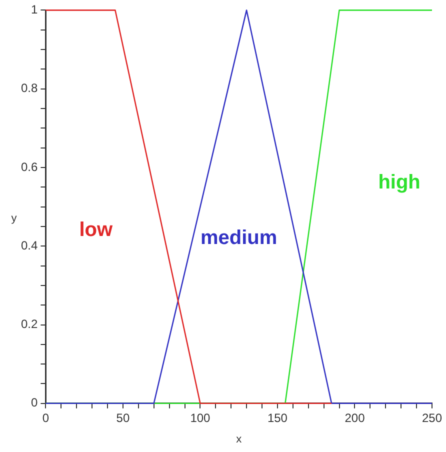  What do you see at coordinates (355, 417) in the screenshot?
I see `x-tick-label: 200` at bounding box center [355, 417].